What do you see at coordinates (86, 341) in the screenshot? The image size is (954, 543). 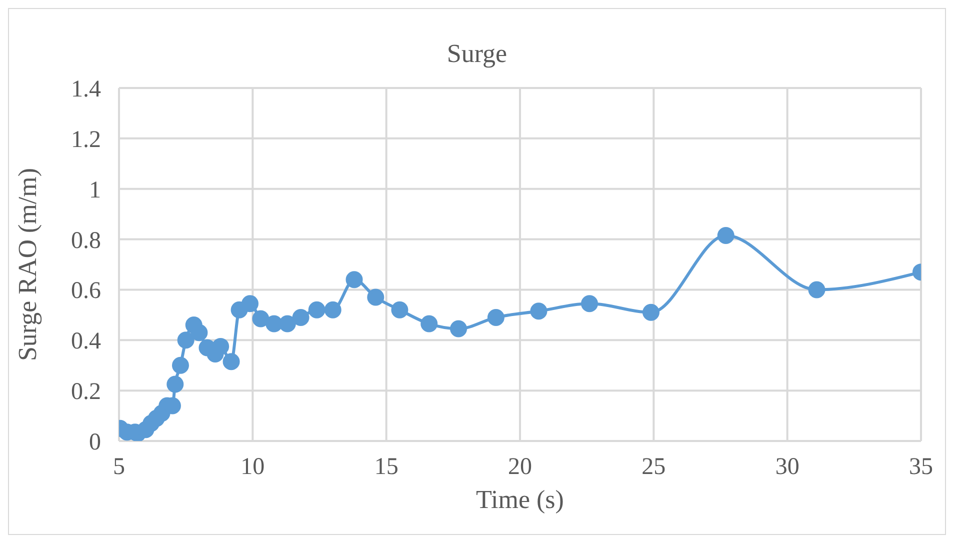 I see `y-tick-label: 0.4` at bounding box center [86, 341].